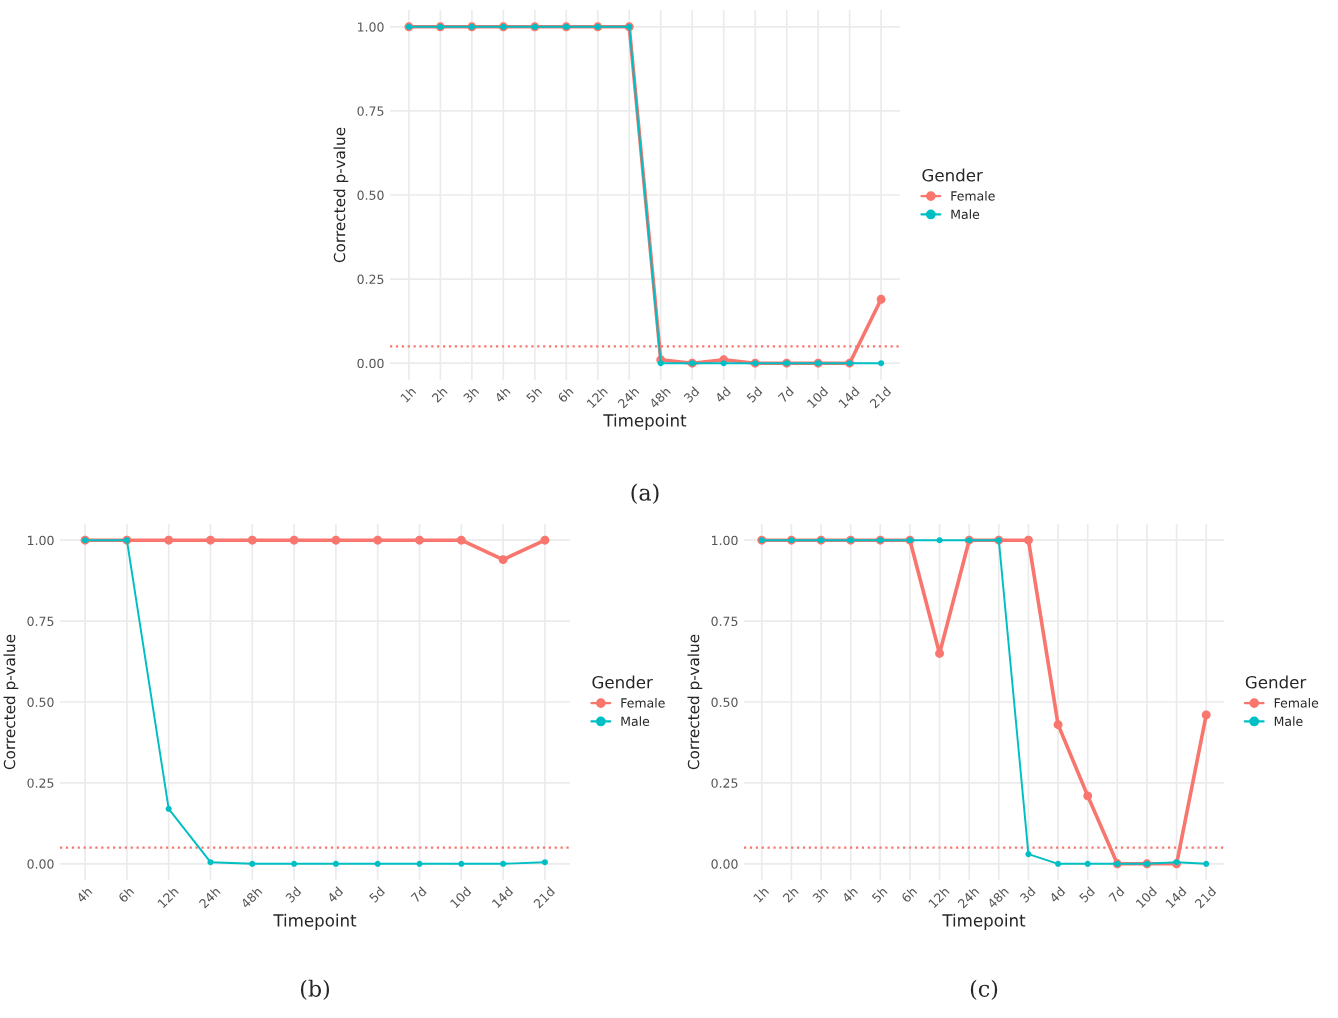 This screenshot has width=1338, height=1018. I want to click on text: (c), so click(984, 990).